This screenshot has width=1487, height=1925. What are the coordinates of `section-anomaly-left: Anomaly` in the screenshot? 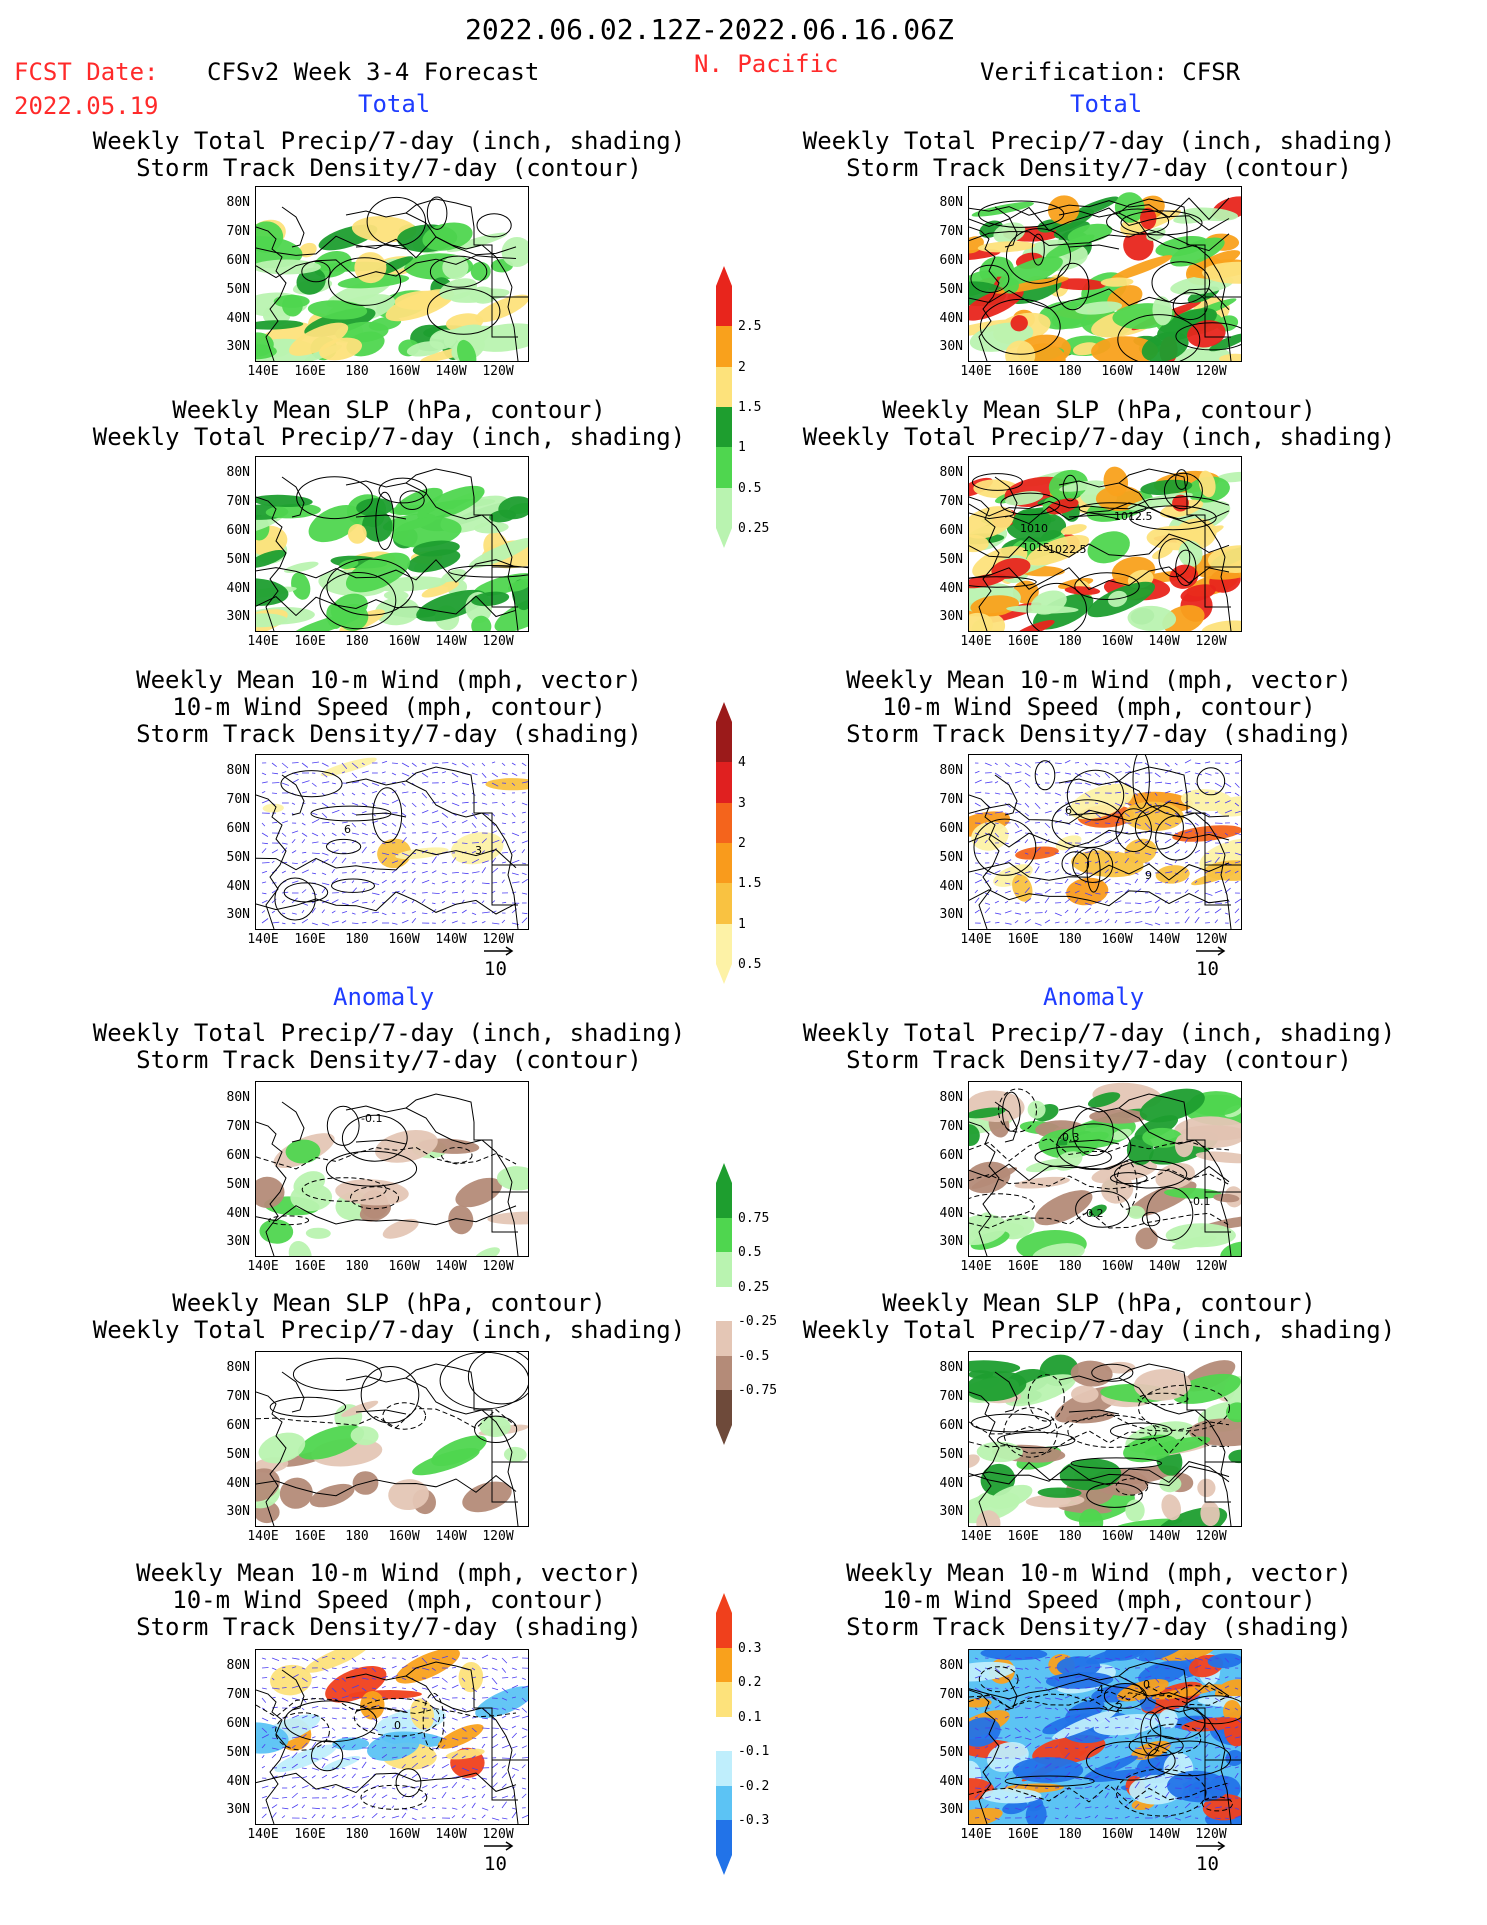 It's located at (384, 997).